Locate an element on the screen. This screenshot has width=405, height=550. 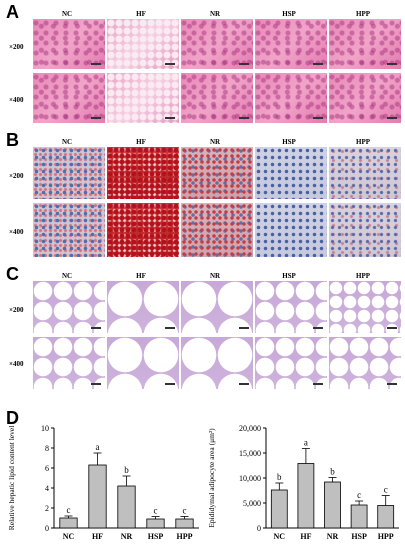
y-tick-label: 2 is located at coordinates (47, 508).